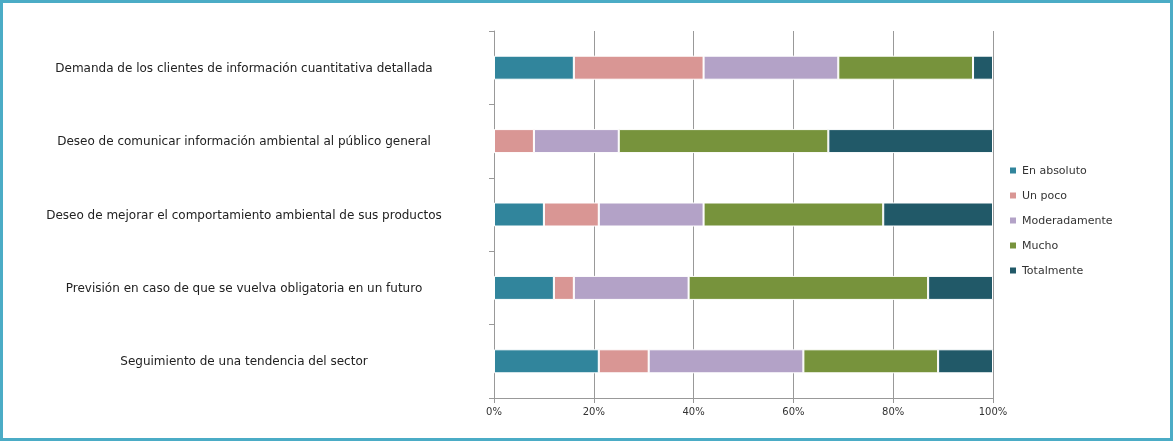 This screenshot has width=1173, height=441. Describe the element at coordinates (244, 214) in the screenshot. I see `y-tick-label: Deseo de mejorar el comportamiento ambiental de sus productos` at that location.